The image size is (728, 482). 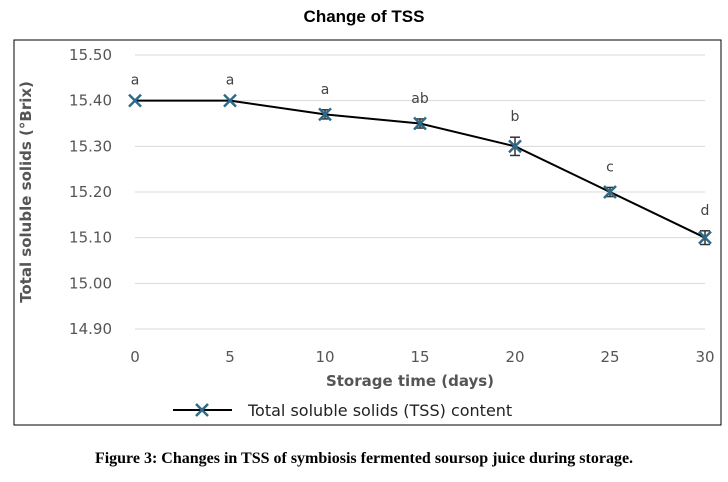 What do you see at coordinates (90, 101) in the screenshot?
I see `y-tick-label: 15.40` at bounding box center [90, 101].